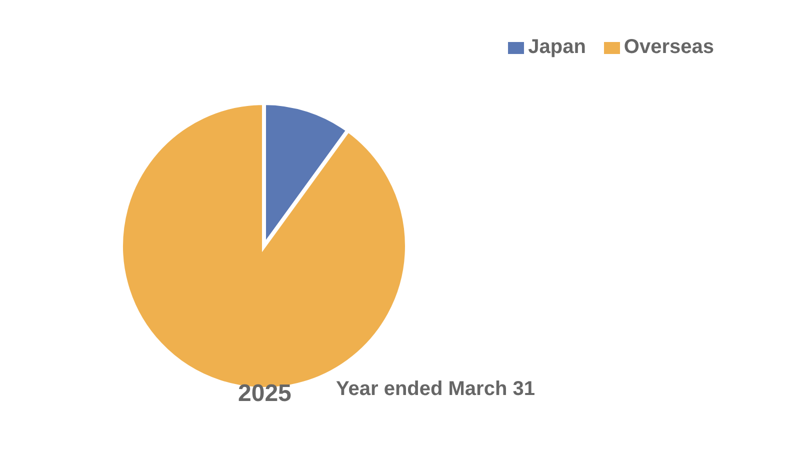 Image resolution: width=800 pixels, height=451 pixels. Describe the element at coordinates (435, 389) in the screenshot. I see `text: Year ended March 31` at that location.